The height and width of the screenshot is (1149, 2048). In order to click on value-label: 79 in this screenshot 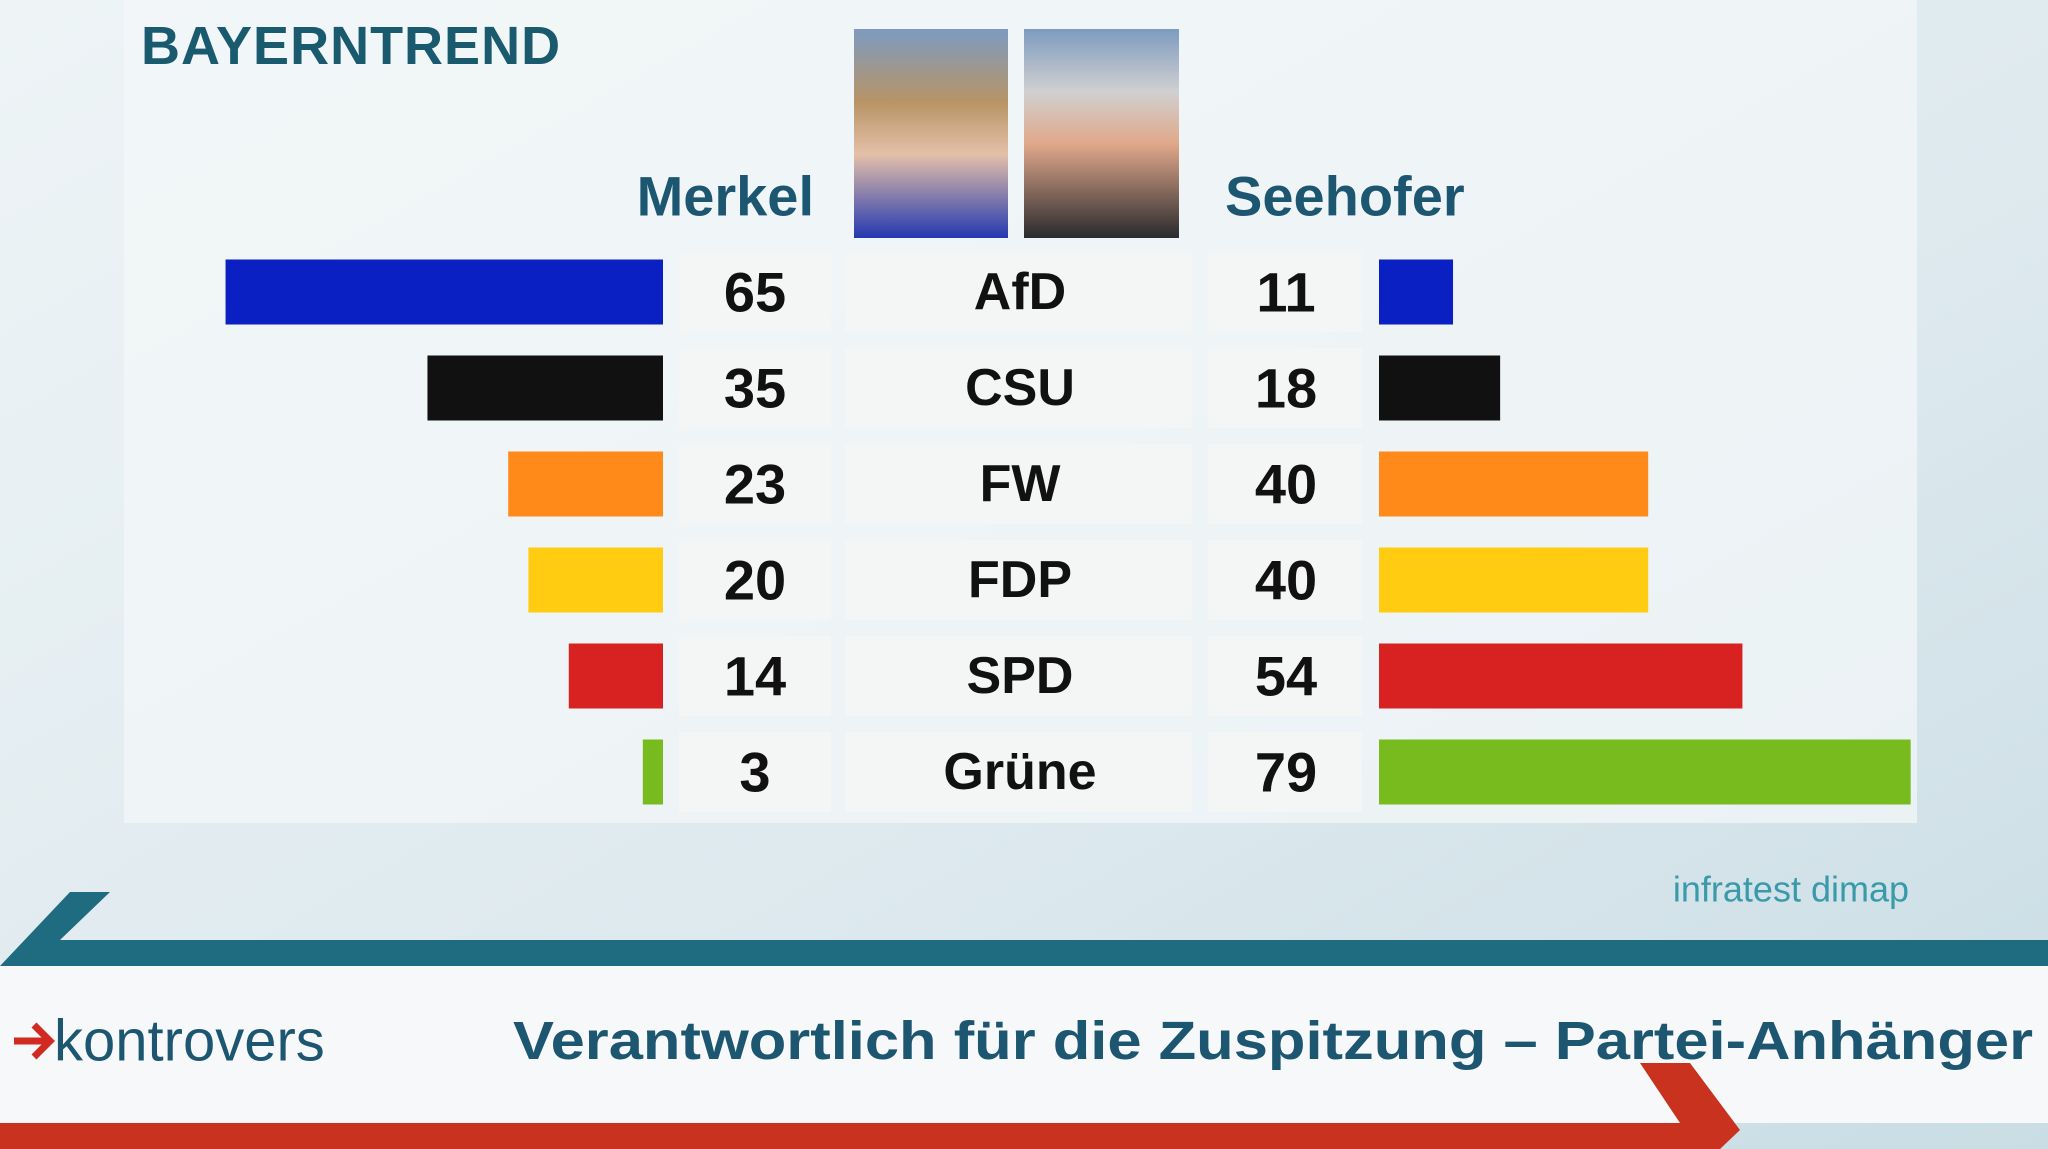, I will do `click(1286, 772)`.